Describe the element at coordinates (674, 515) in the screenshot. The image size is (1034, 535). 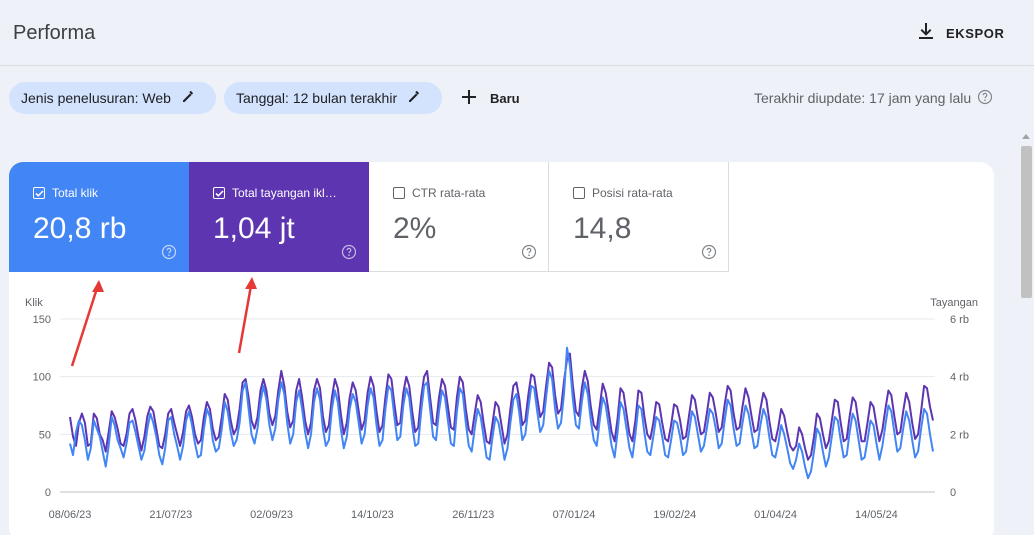
I see `x-axis-tick-label: 19/02/24` at that location.